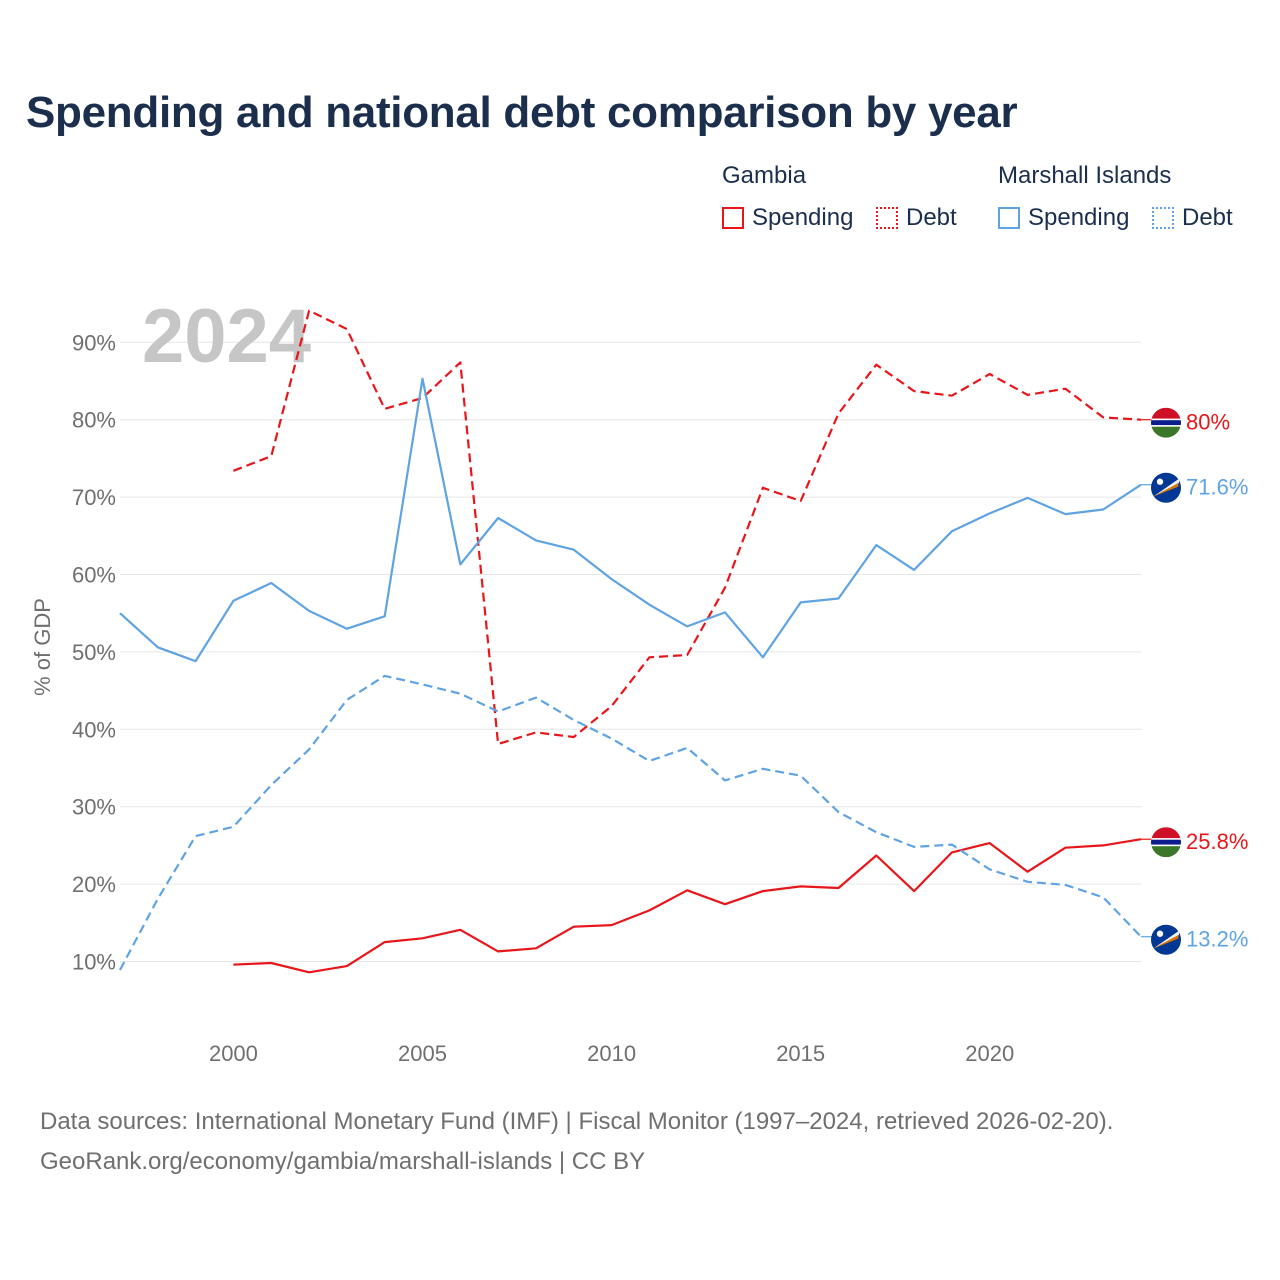 This screenshot has width=1280, height=1280. Describe the element at coordinates (42, 647) in the screenshot. I see `y-axis-label: % of GDP` at that location.